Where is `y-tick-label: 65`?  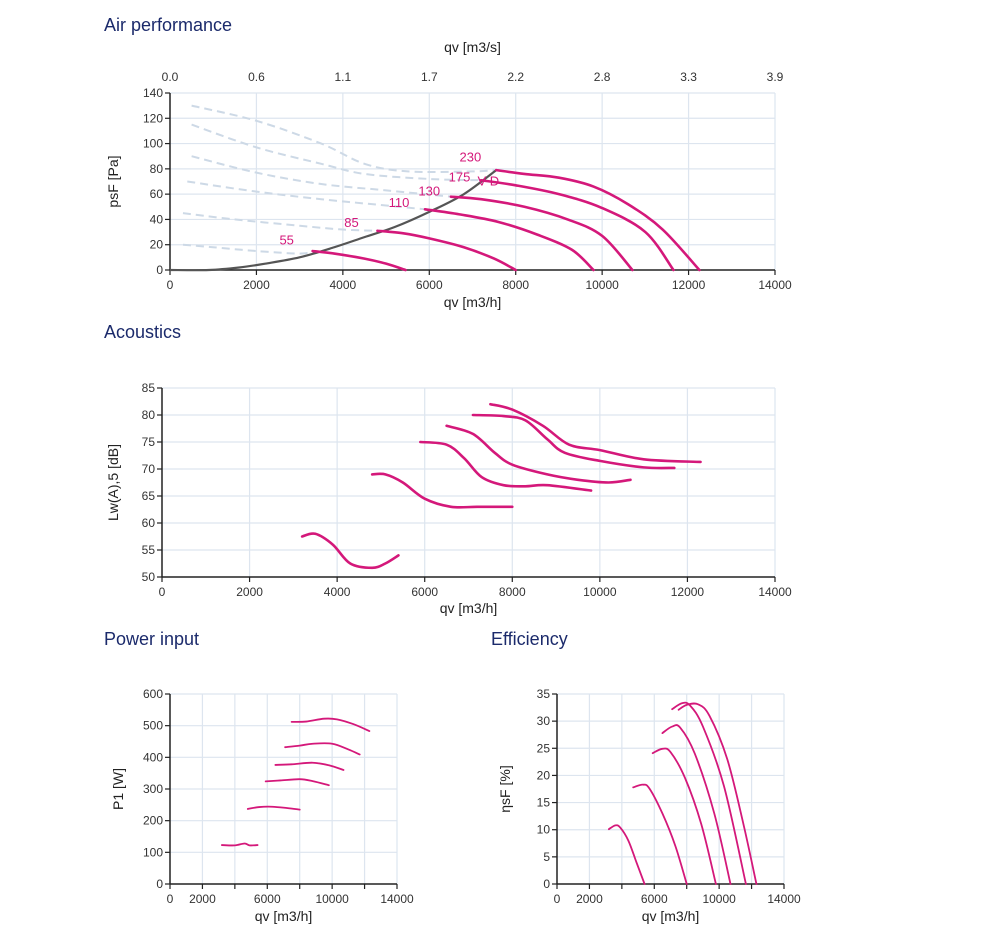 y-tick-label: 65 is located at coordinates (149, 496).